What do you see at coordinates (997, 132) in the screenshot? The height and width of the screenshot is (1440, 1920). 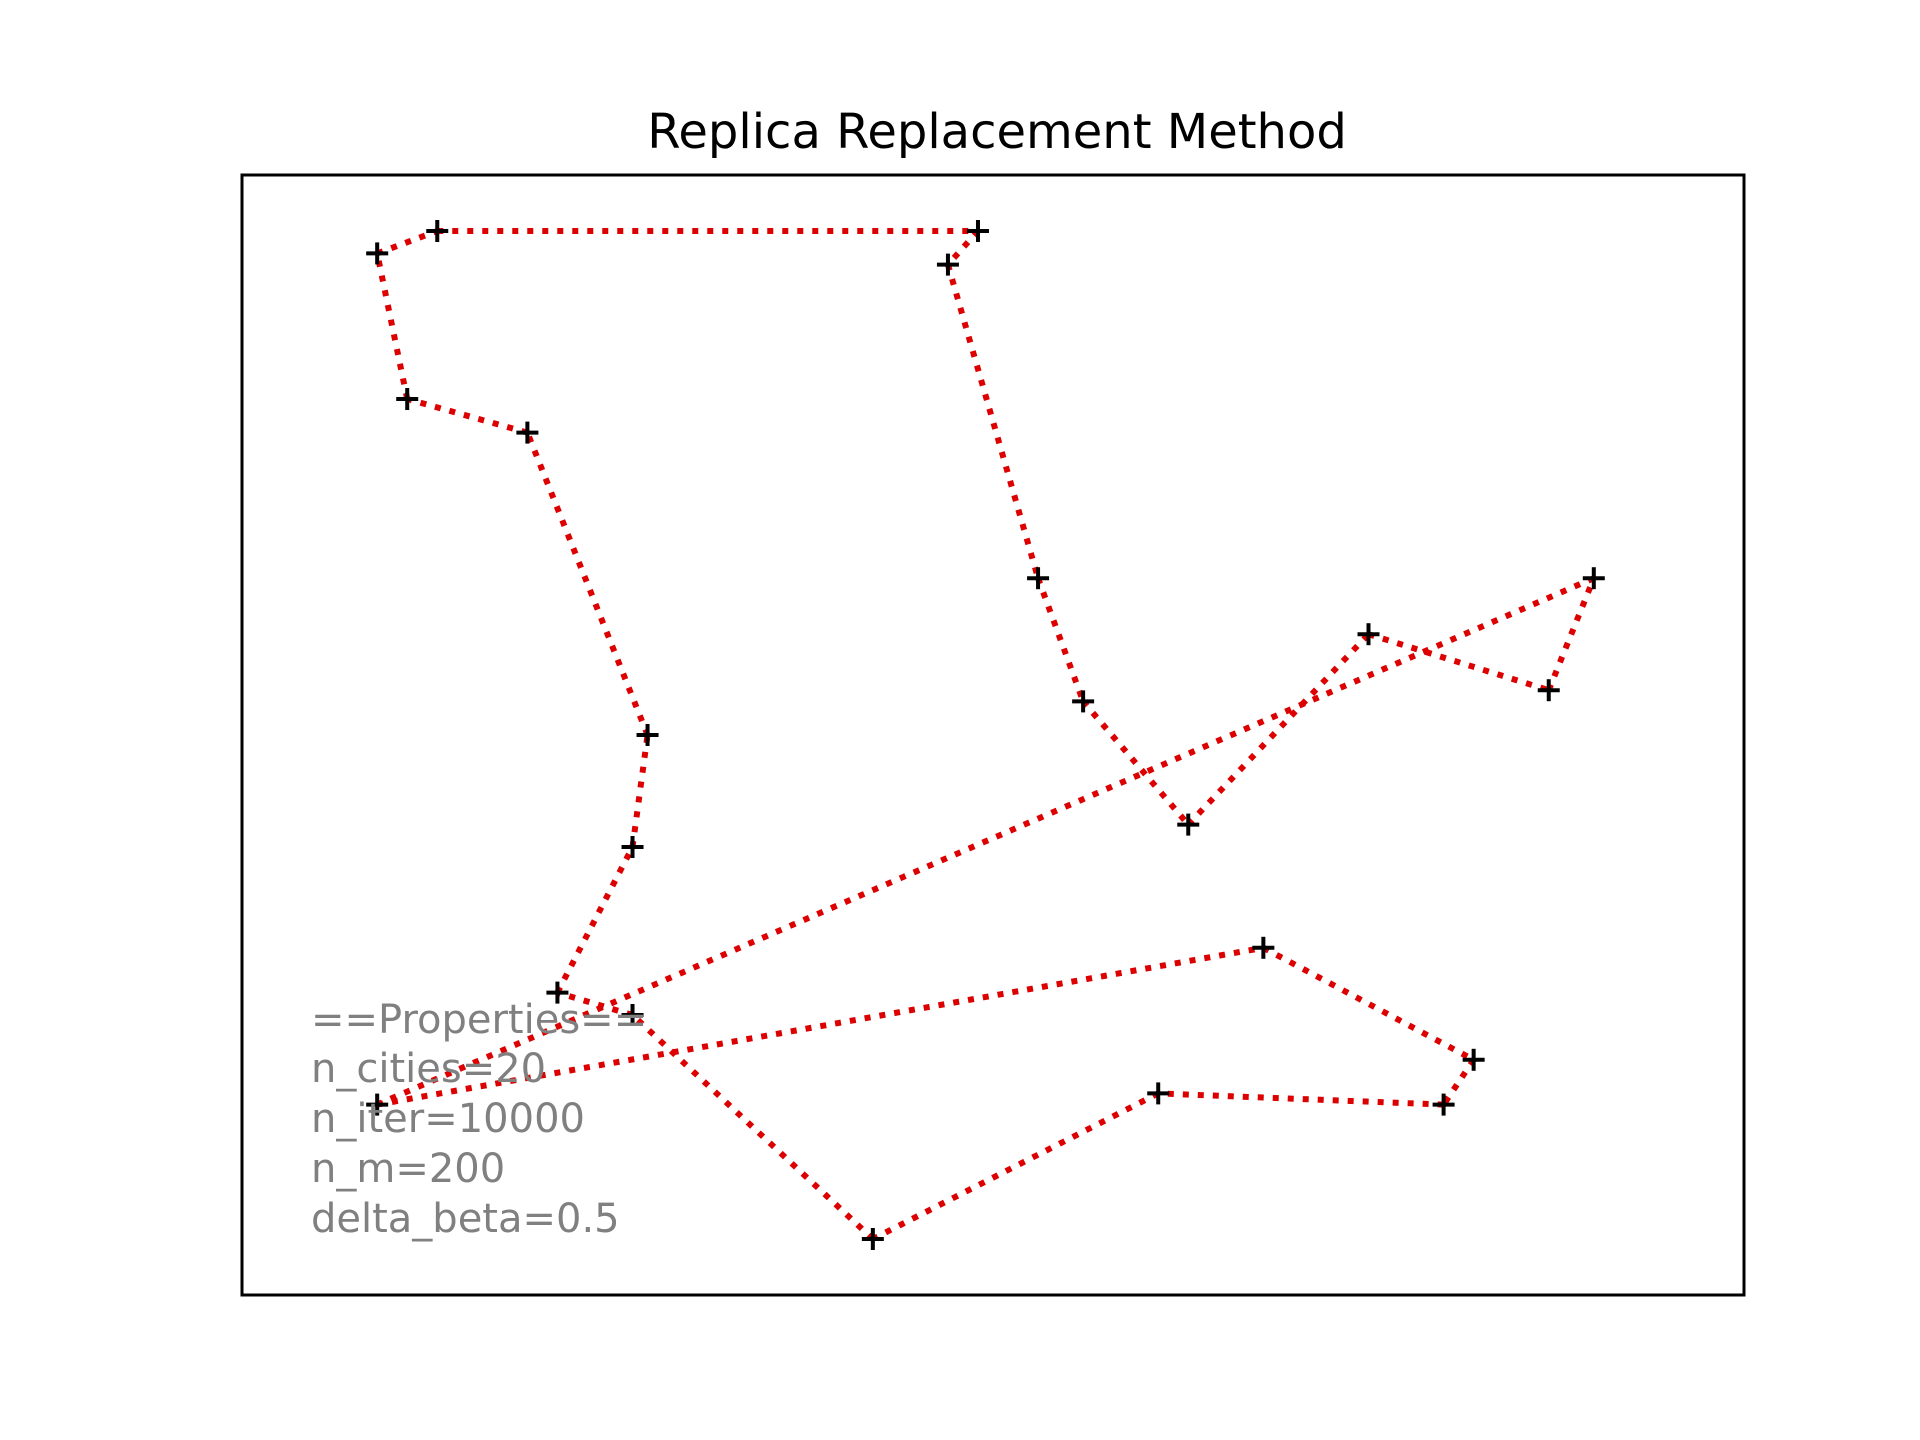 I see `chart-title: Replica Replacement Method` at bounding box center [997, 132].